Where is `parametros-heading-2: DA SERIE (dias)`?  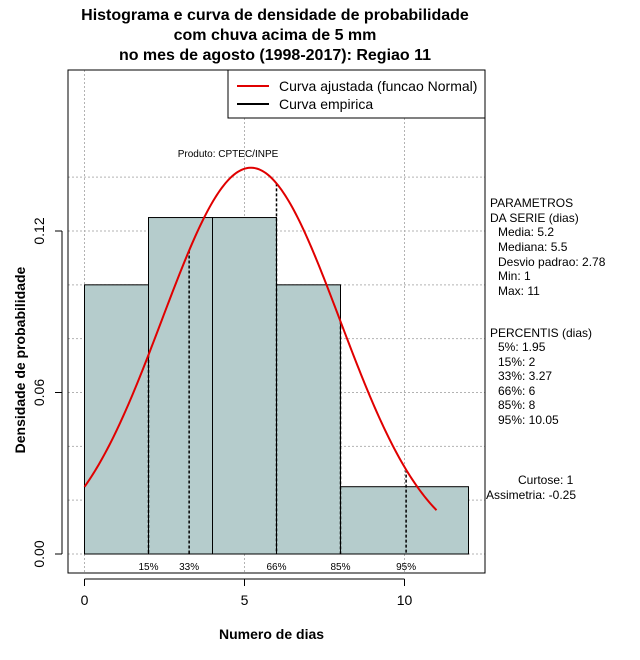 parametros-heading-2: DA SERIE (dias) is located at coordinates (534, 218).